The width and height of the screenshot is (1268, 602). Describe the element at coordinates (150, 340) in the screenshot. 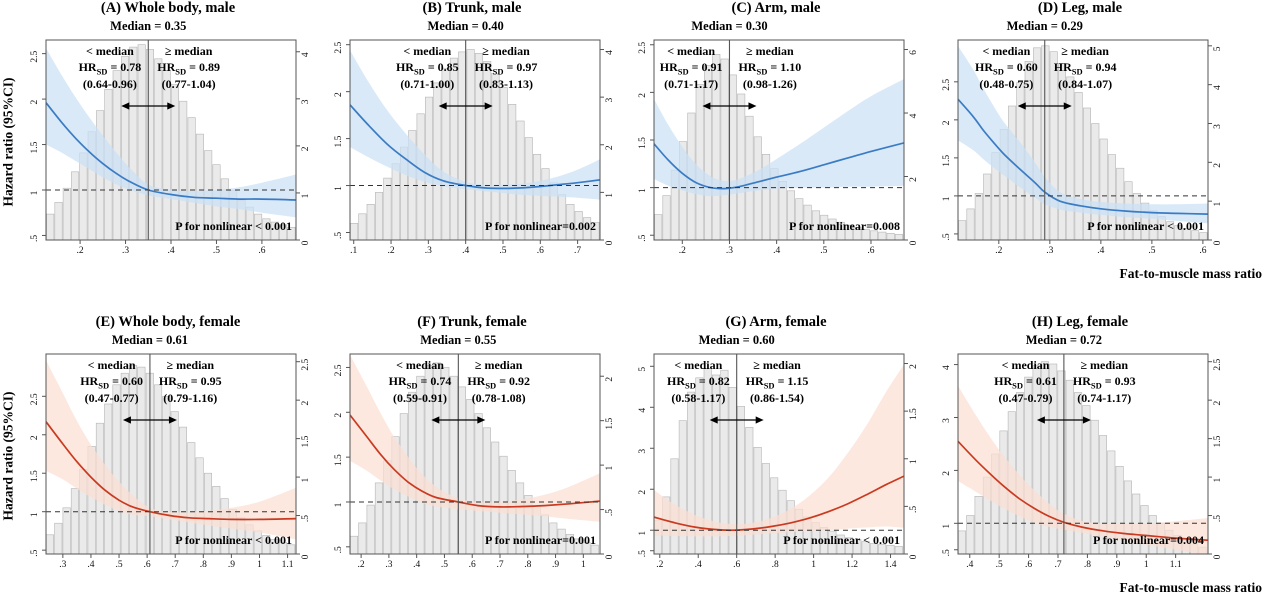

I see `median-label: Median = 0.61` at that location.